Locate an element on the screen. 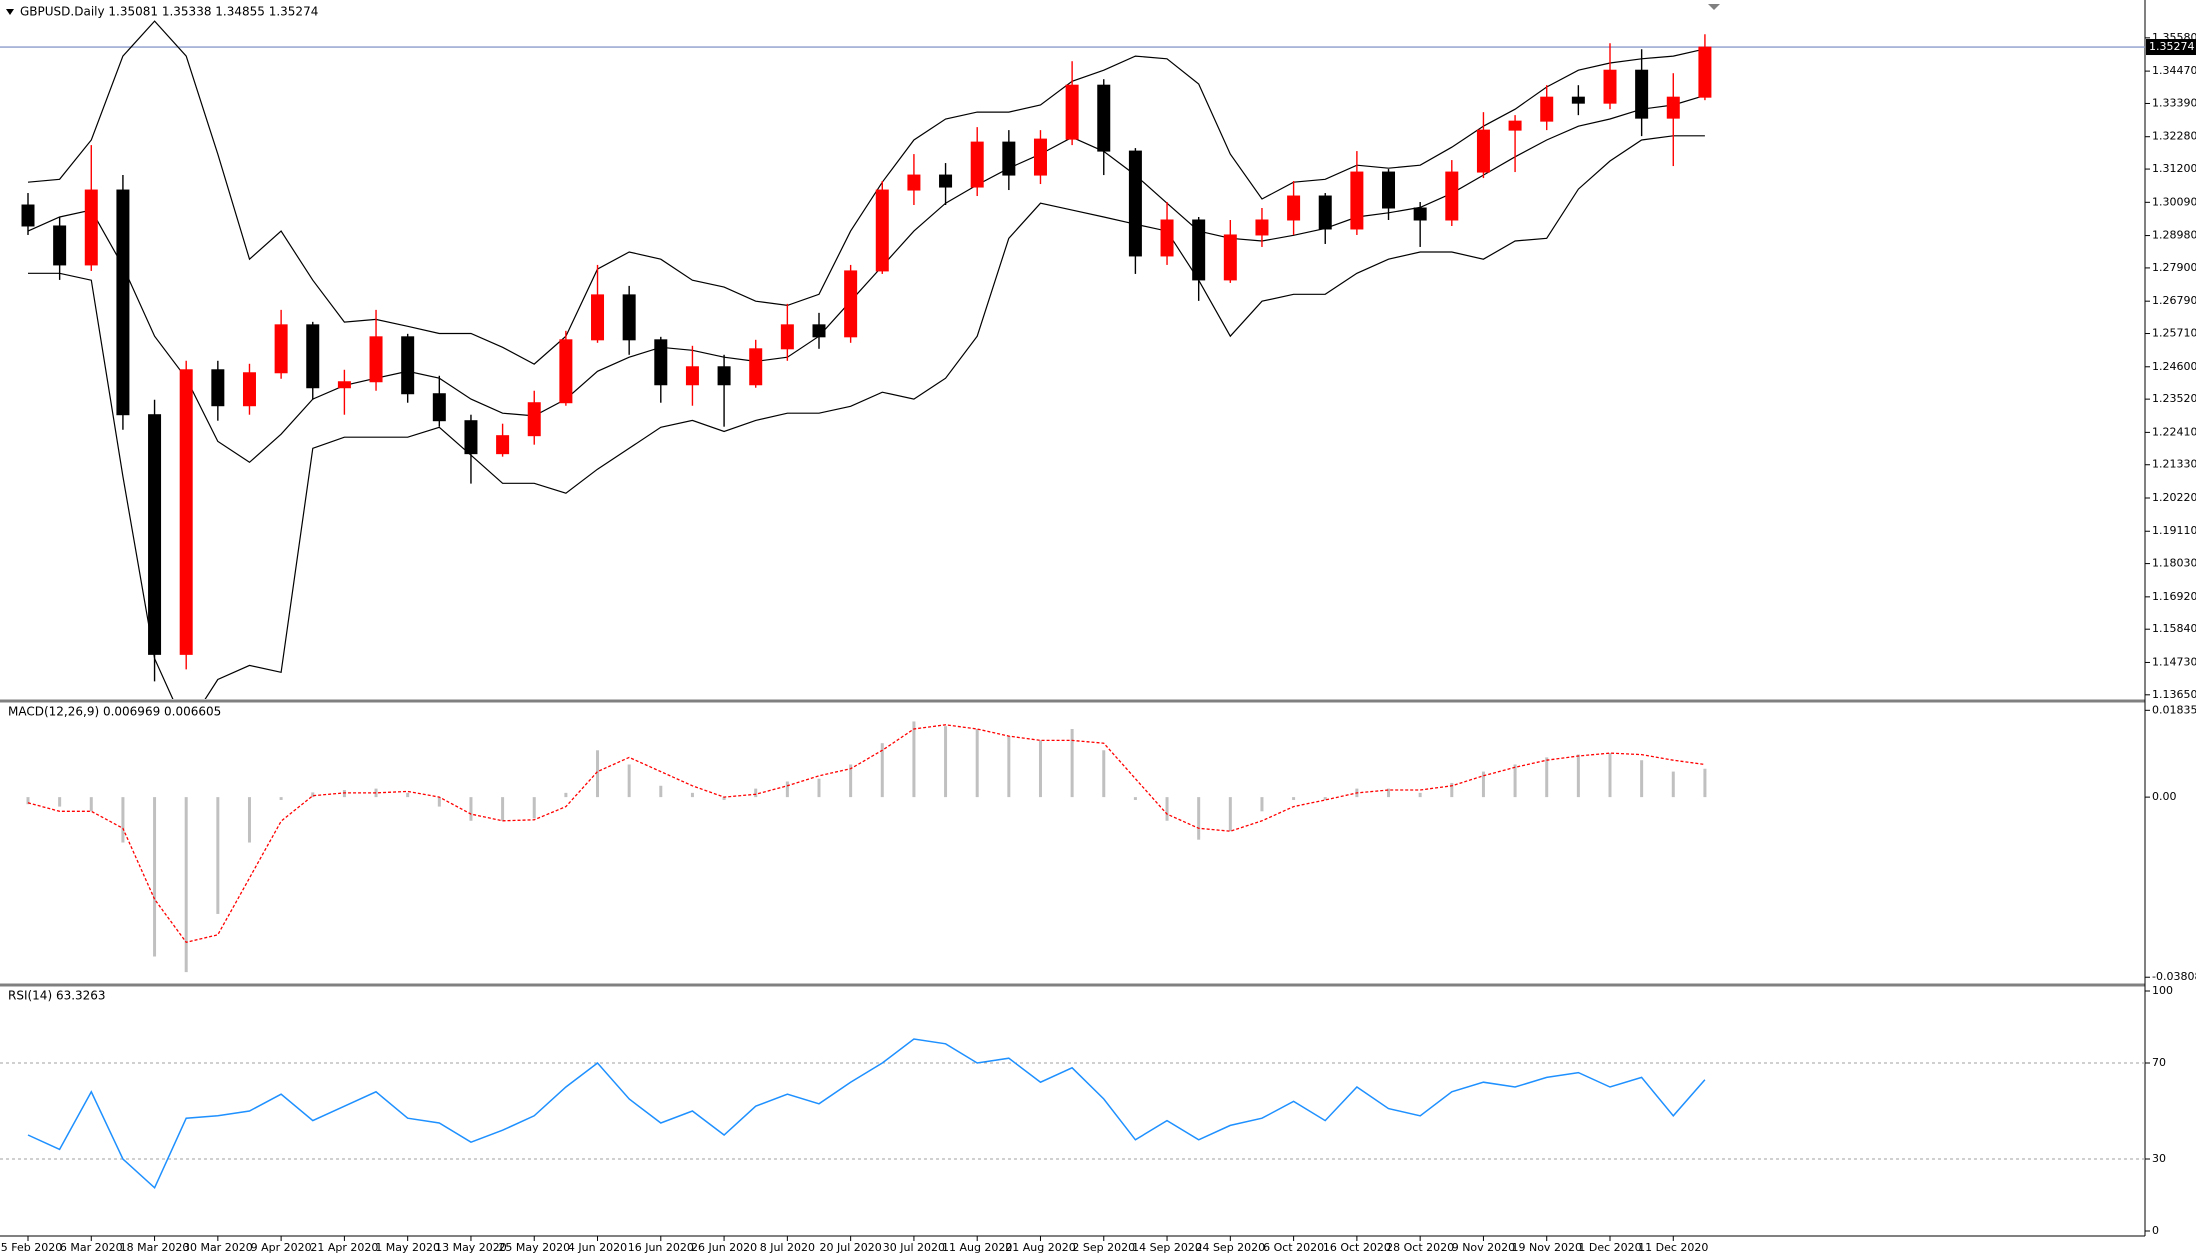  x-tick-label: 4 Jun 2020 is located at coordinates (597, 1247).